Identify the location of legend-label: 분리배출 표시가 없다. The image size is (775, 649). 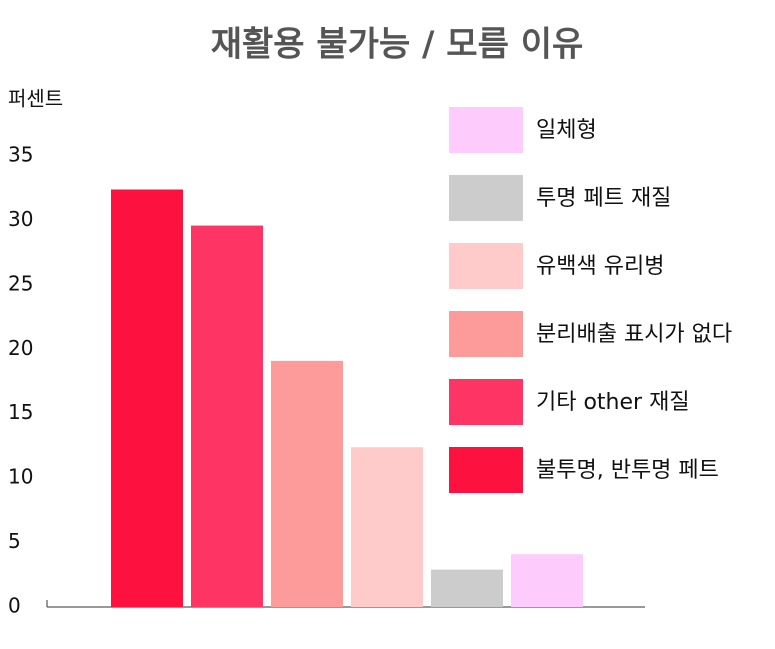
(634, 334).